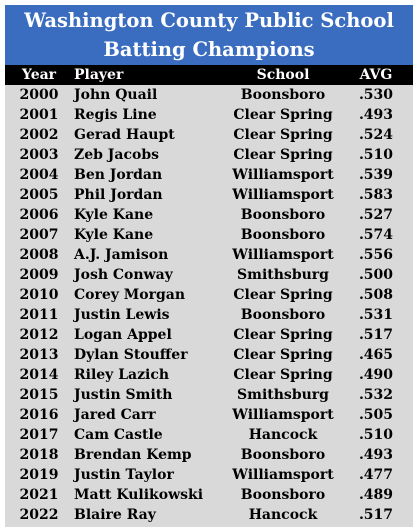 The height and width of the screenshot is (532, 420). What do you see at coordinates (376, 95) in the screenshot?
I see `avg-cell: .530` at bounding box center [376, 95].